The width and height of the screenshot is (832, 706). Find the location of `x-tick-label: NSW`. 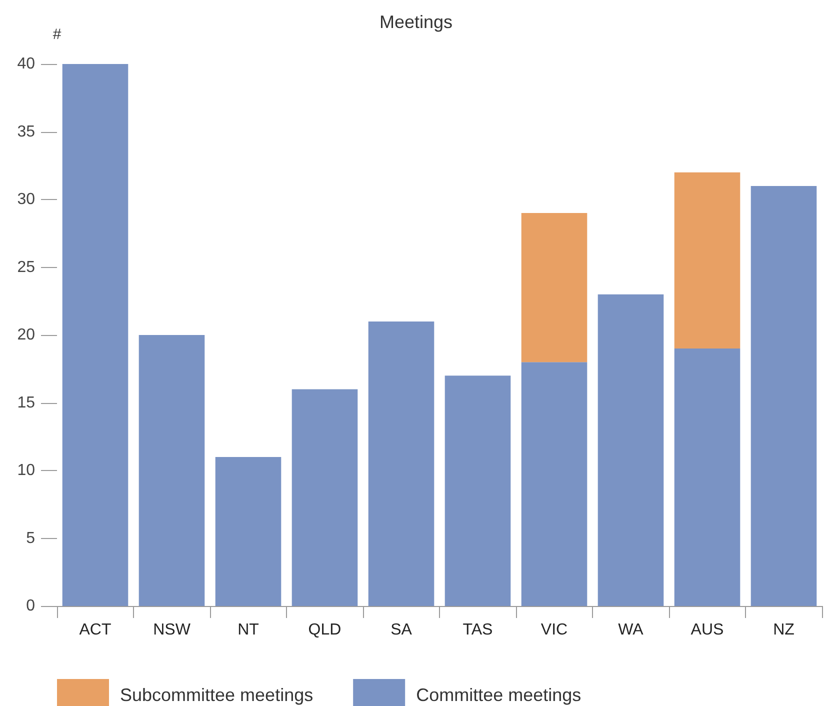

x-tick-label: NSW is located at coordinates (172, 630).